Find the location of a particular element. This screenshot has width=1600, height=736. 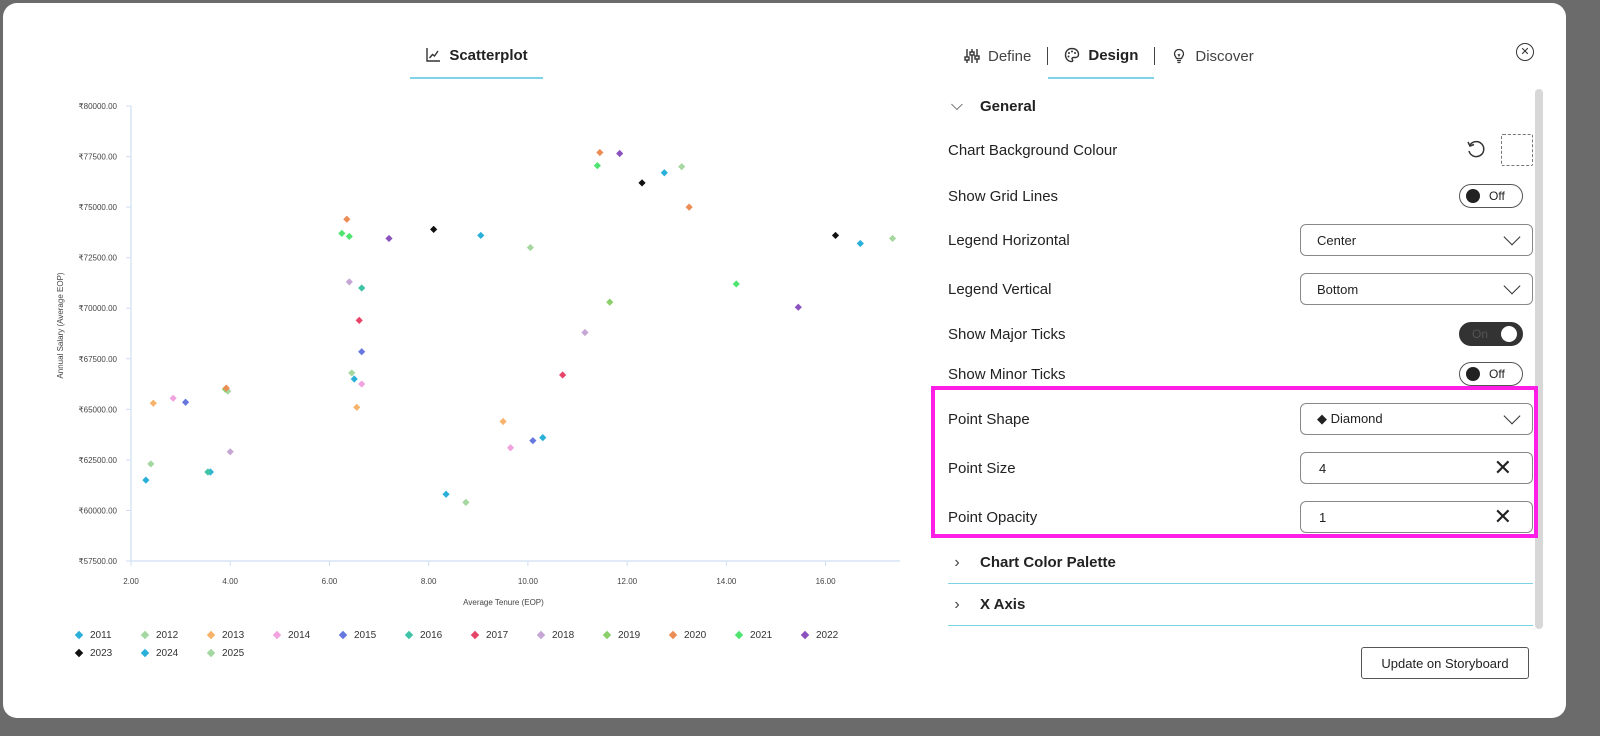

legend-item: 2014 is located at coordinates (304, 635).